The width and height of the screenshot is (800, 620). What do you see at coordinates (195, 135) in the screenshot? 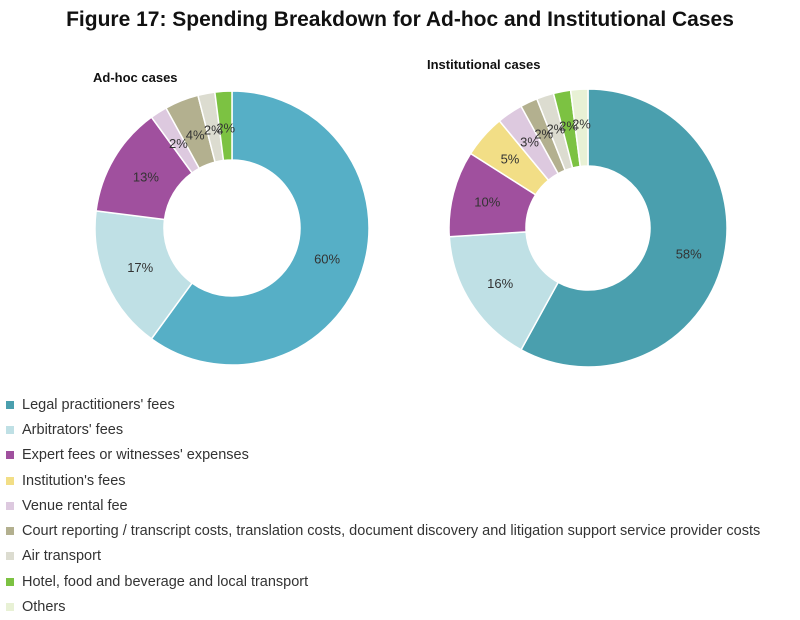
I see `slice-label: 4%` at bounding box center [195, 135].